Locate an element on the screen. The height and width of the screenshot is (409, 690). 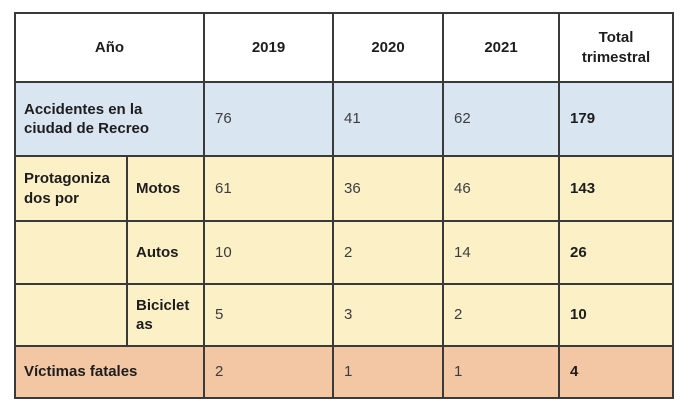
cell-bicicletas-total: 10 is located at coordinates (616, 315).